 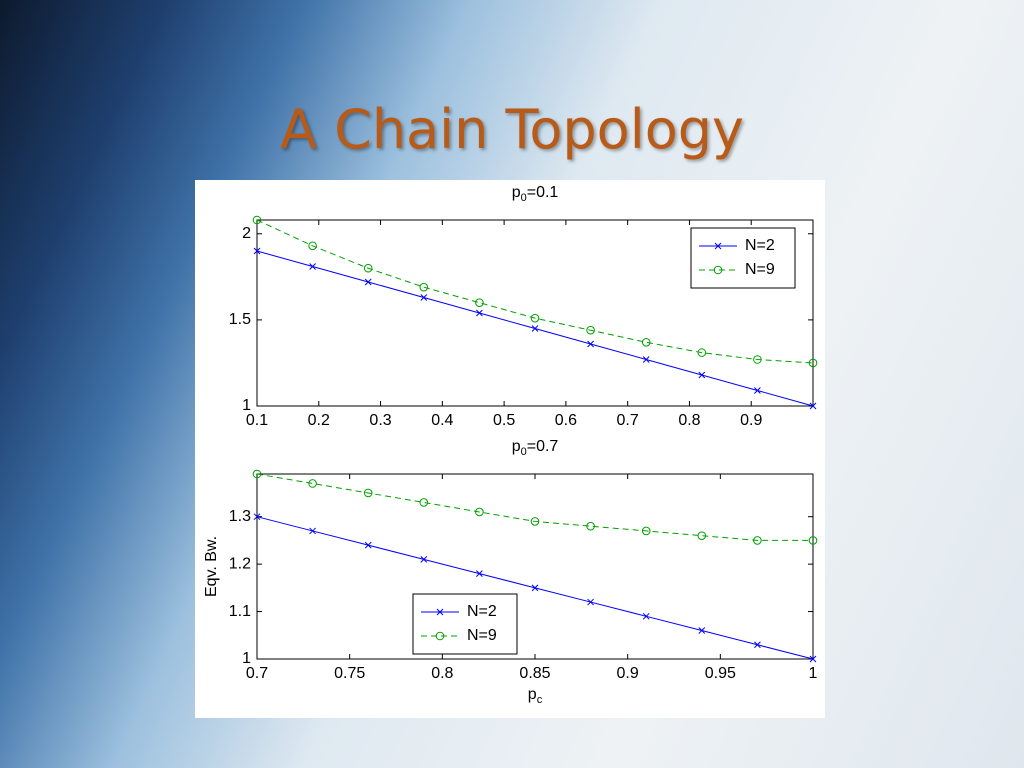 I want to click on chart-title: p0=0.7, so click(x=535, y=448).